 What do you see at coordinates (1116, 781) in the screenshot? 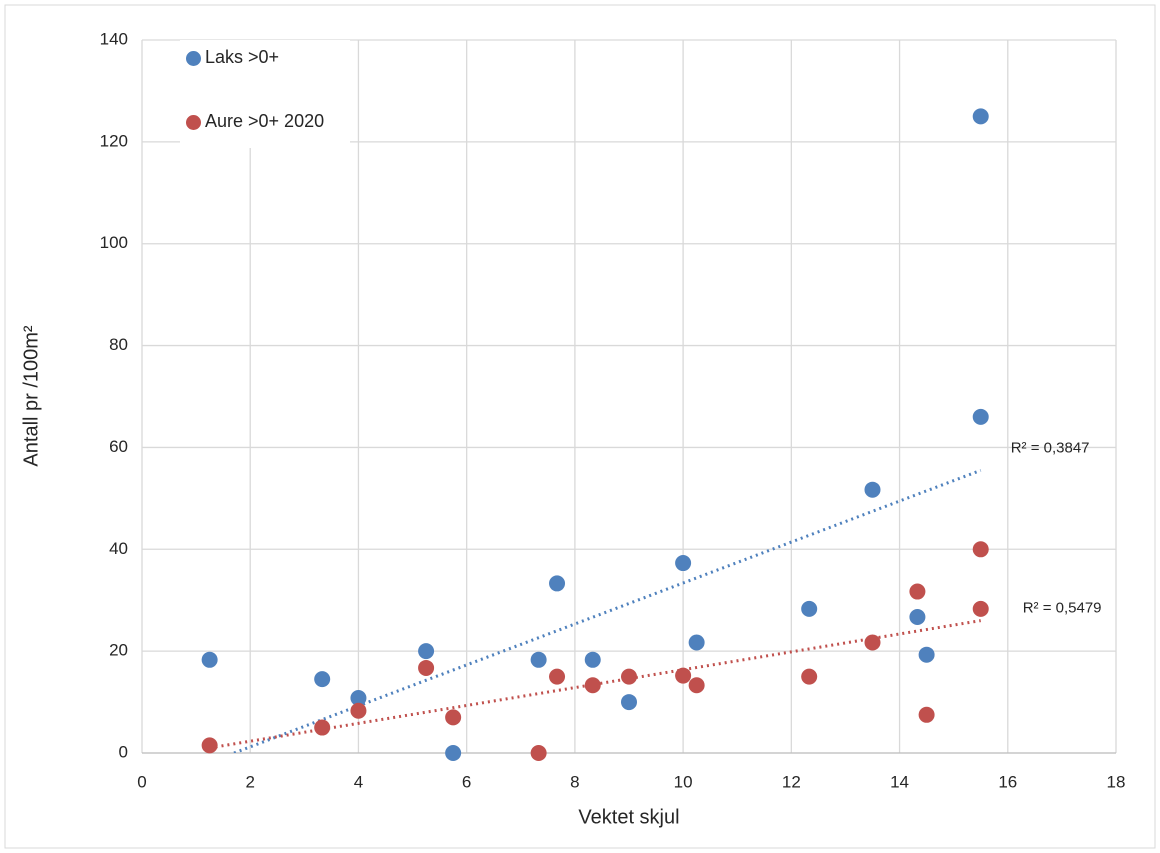
I see `x-tick-label: 18` at bounding box center [1116, 781].